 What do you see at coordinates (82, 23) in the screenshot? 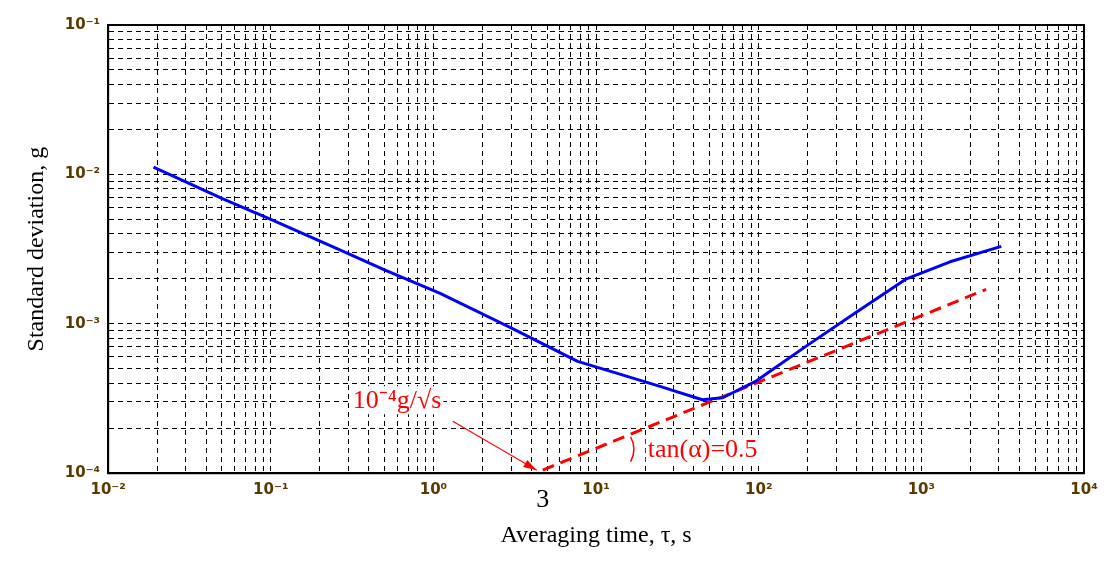
I see `y-tick-label: 10⁻¹` at bounding box center [82, 23].